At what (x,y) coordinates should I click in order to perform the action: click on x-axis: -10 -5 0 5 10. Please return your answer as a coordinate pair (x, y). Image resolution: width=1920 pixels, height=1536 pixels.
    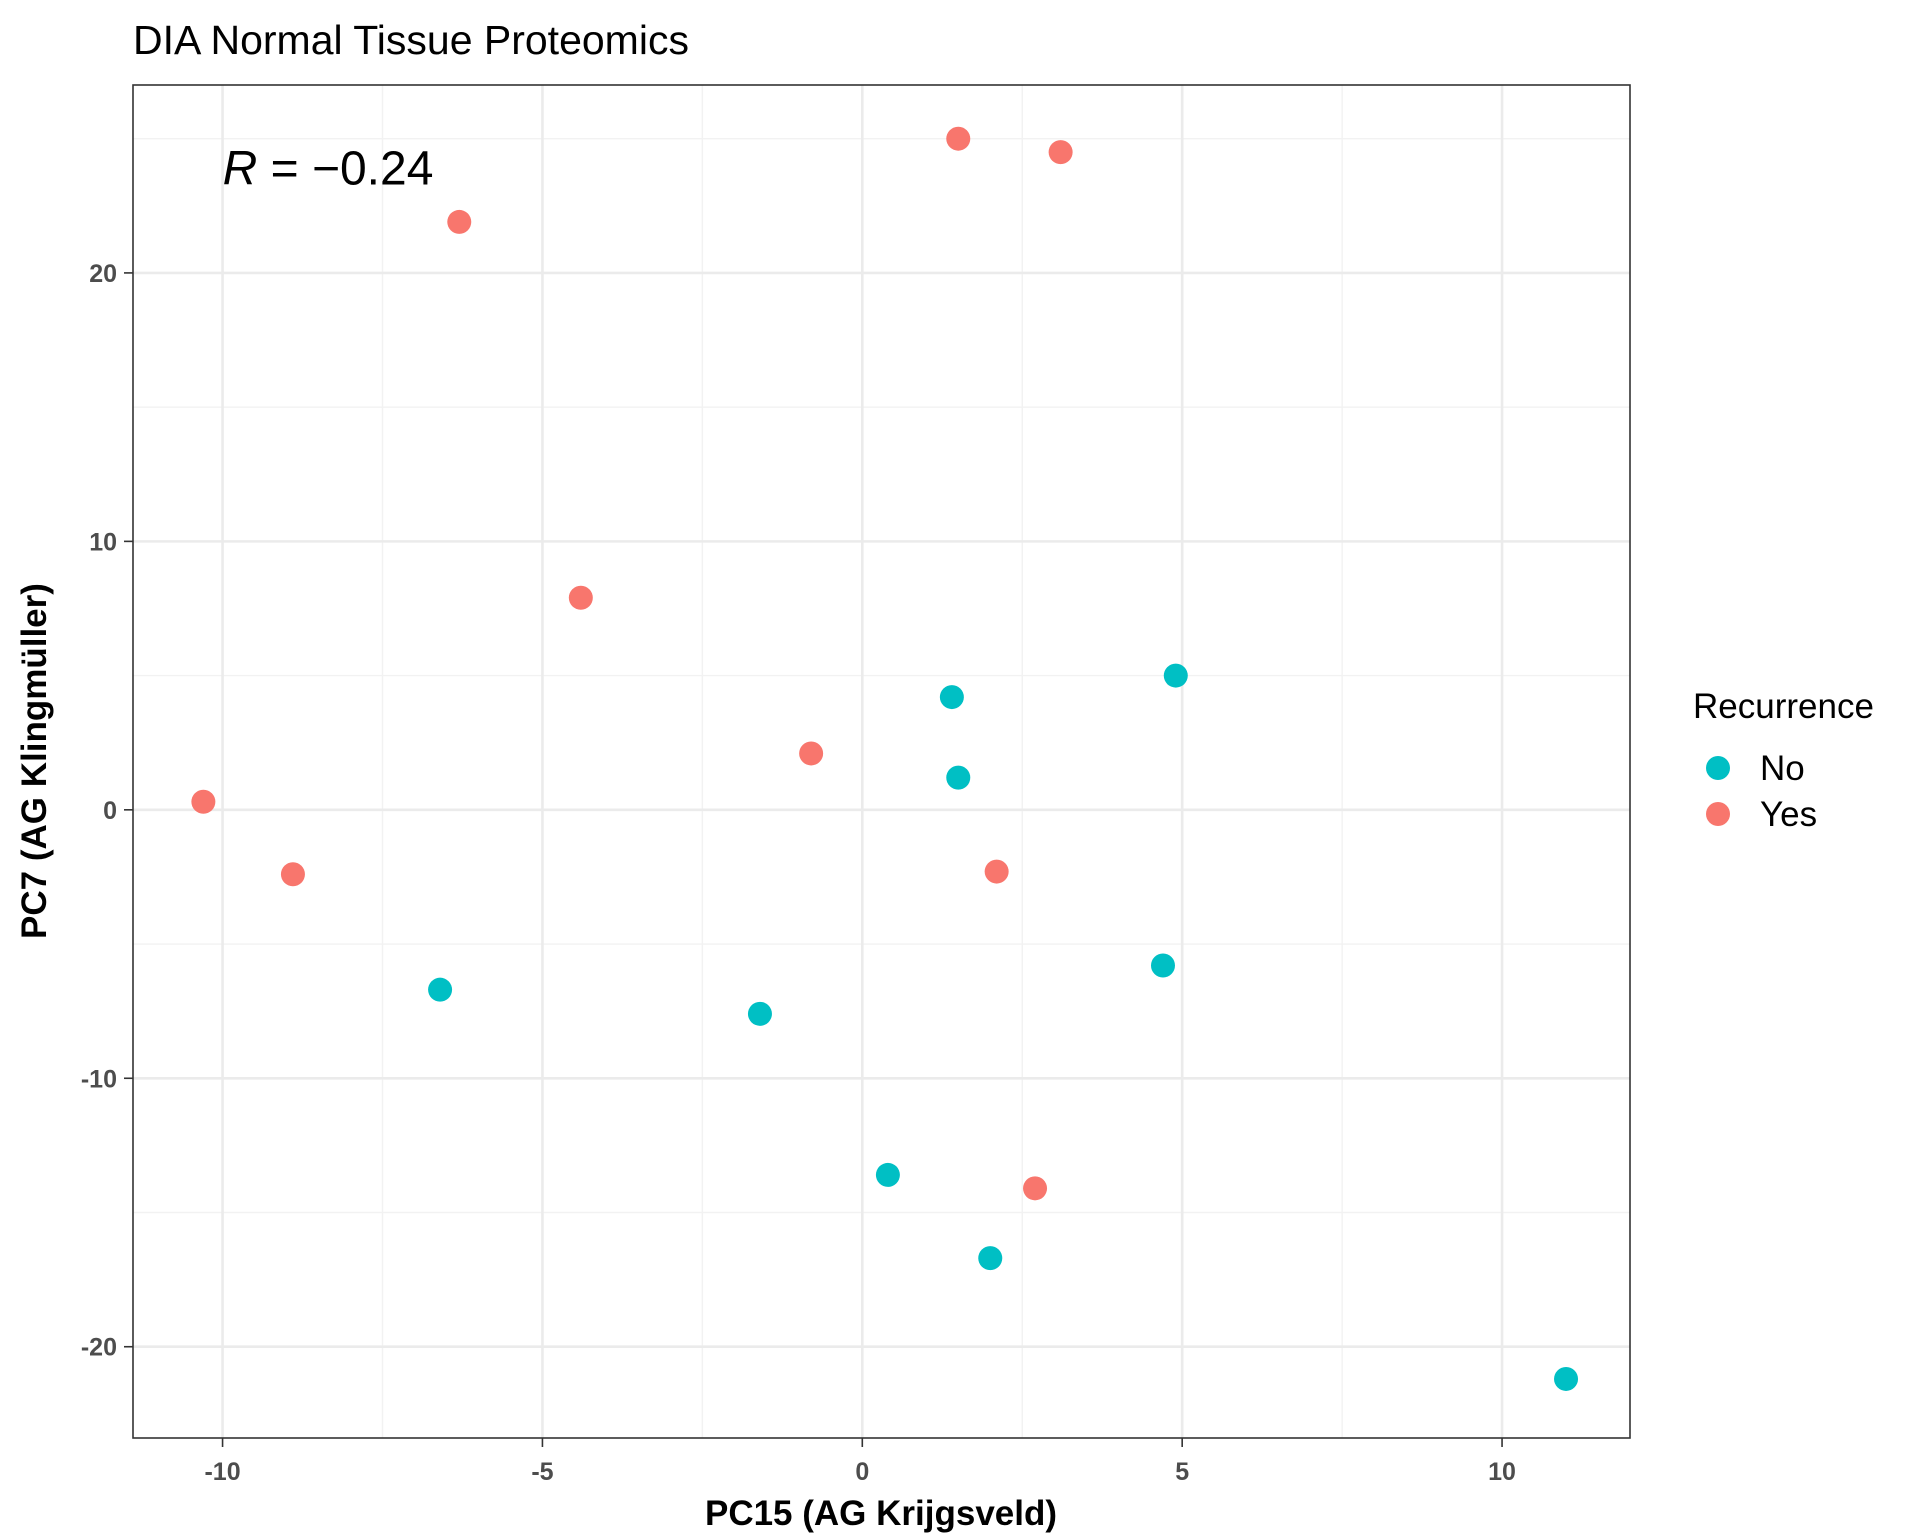
    Looking at the image, I should click on (860, 1462).